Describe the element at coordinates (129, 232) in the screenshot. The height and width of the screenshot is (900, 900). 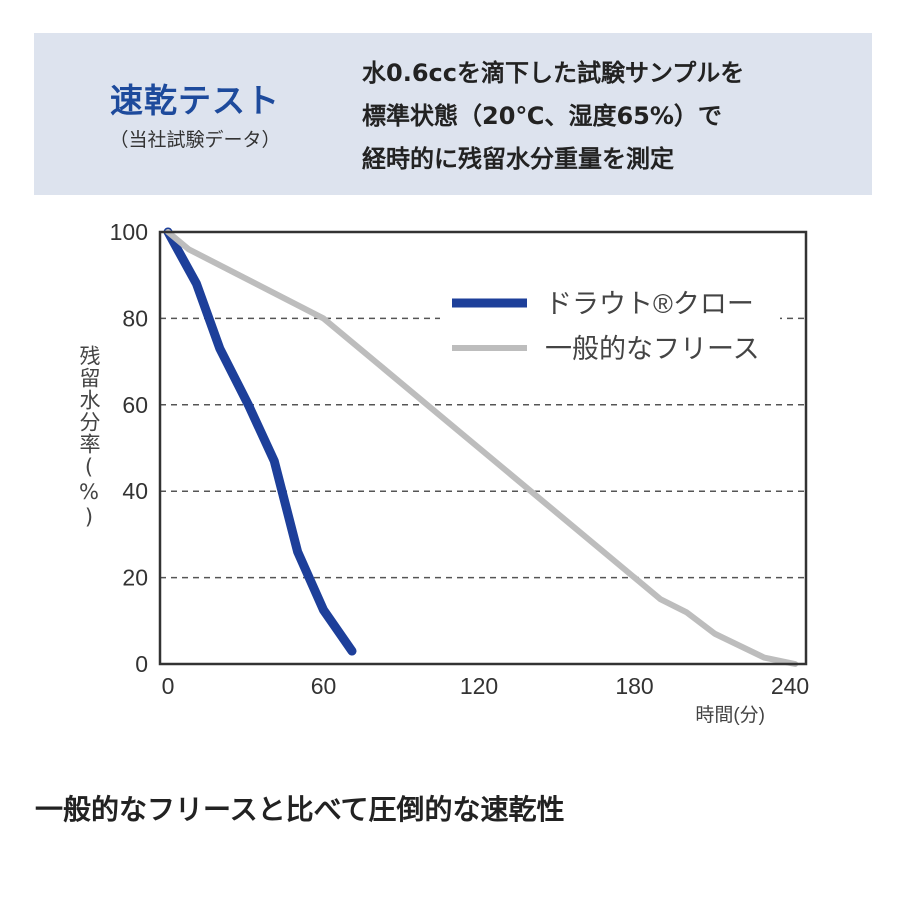
I see `y-tick-label: 100` at that location.